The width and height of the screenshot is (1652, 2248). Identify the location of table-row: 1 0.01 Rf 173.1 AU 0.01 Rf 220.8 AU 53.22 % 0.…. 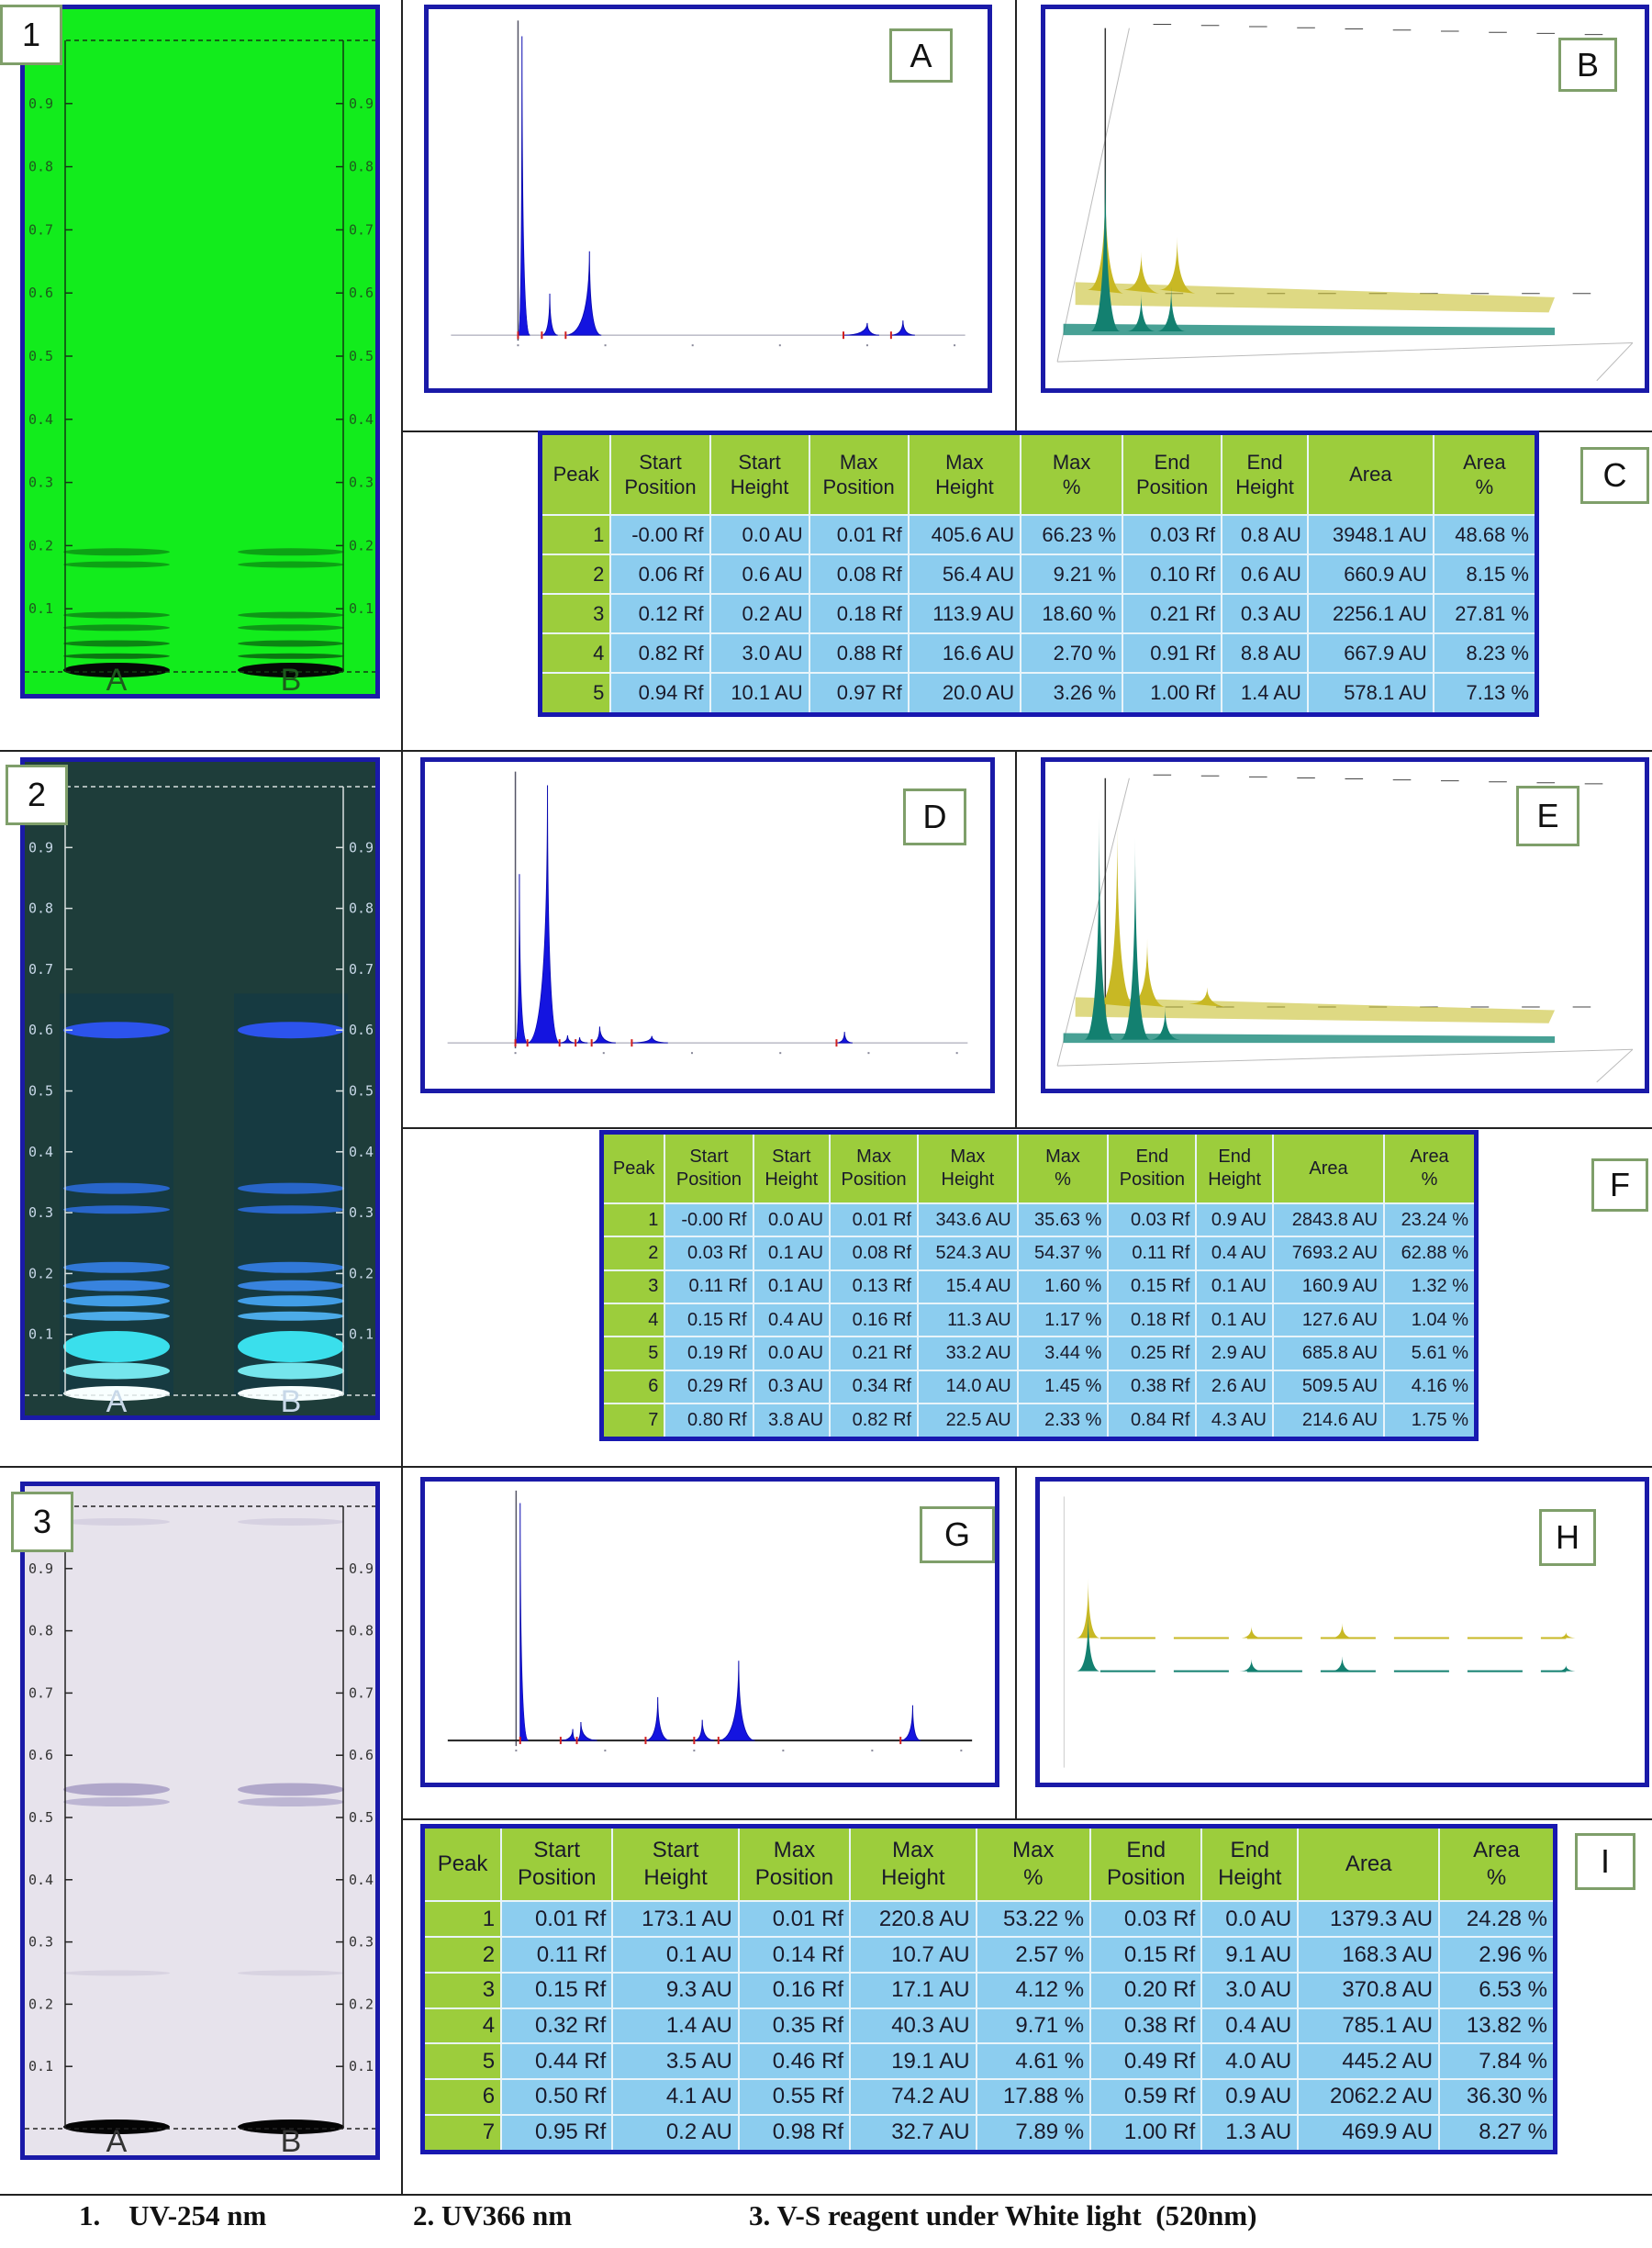
(989, 1919).